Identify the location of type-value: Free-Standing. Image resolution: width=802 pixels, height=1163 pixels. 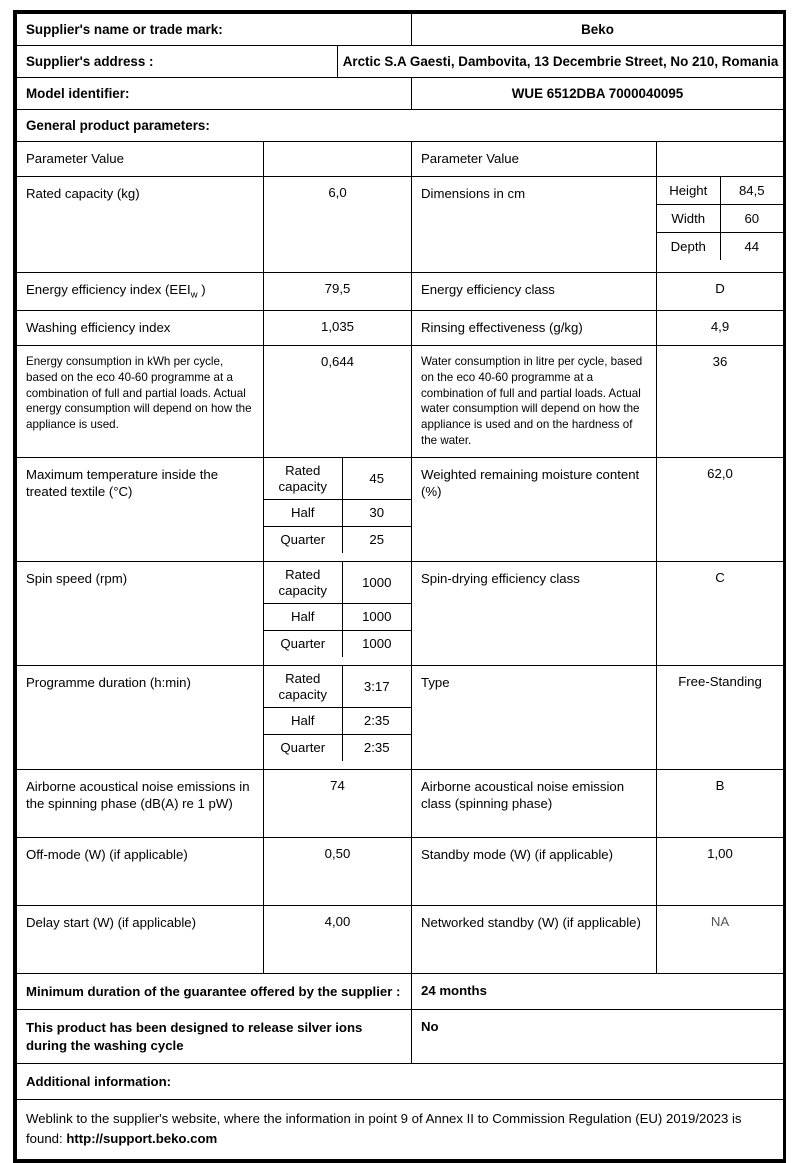
(720, 681).